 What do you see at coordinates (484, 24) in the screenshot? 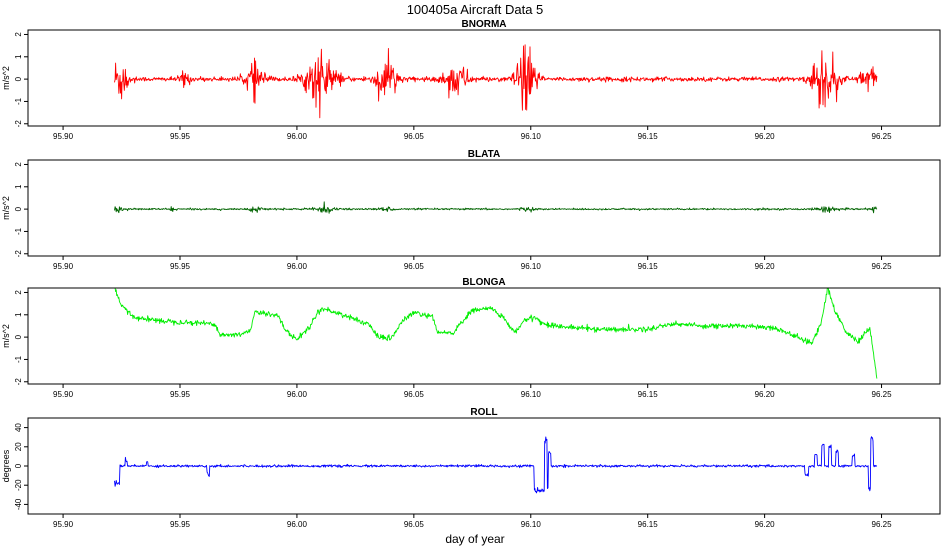
I see `panel-title: BNORMA` at bounding box center [484, 24].